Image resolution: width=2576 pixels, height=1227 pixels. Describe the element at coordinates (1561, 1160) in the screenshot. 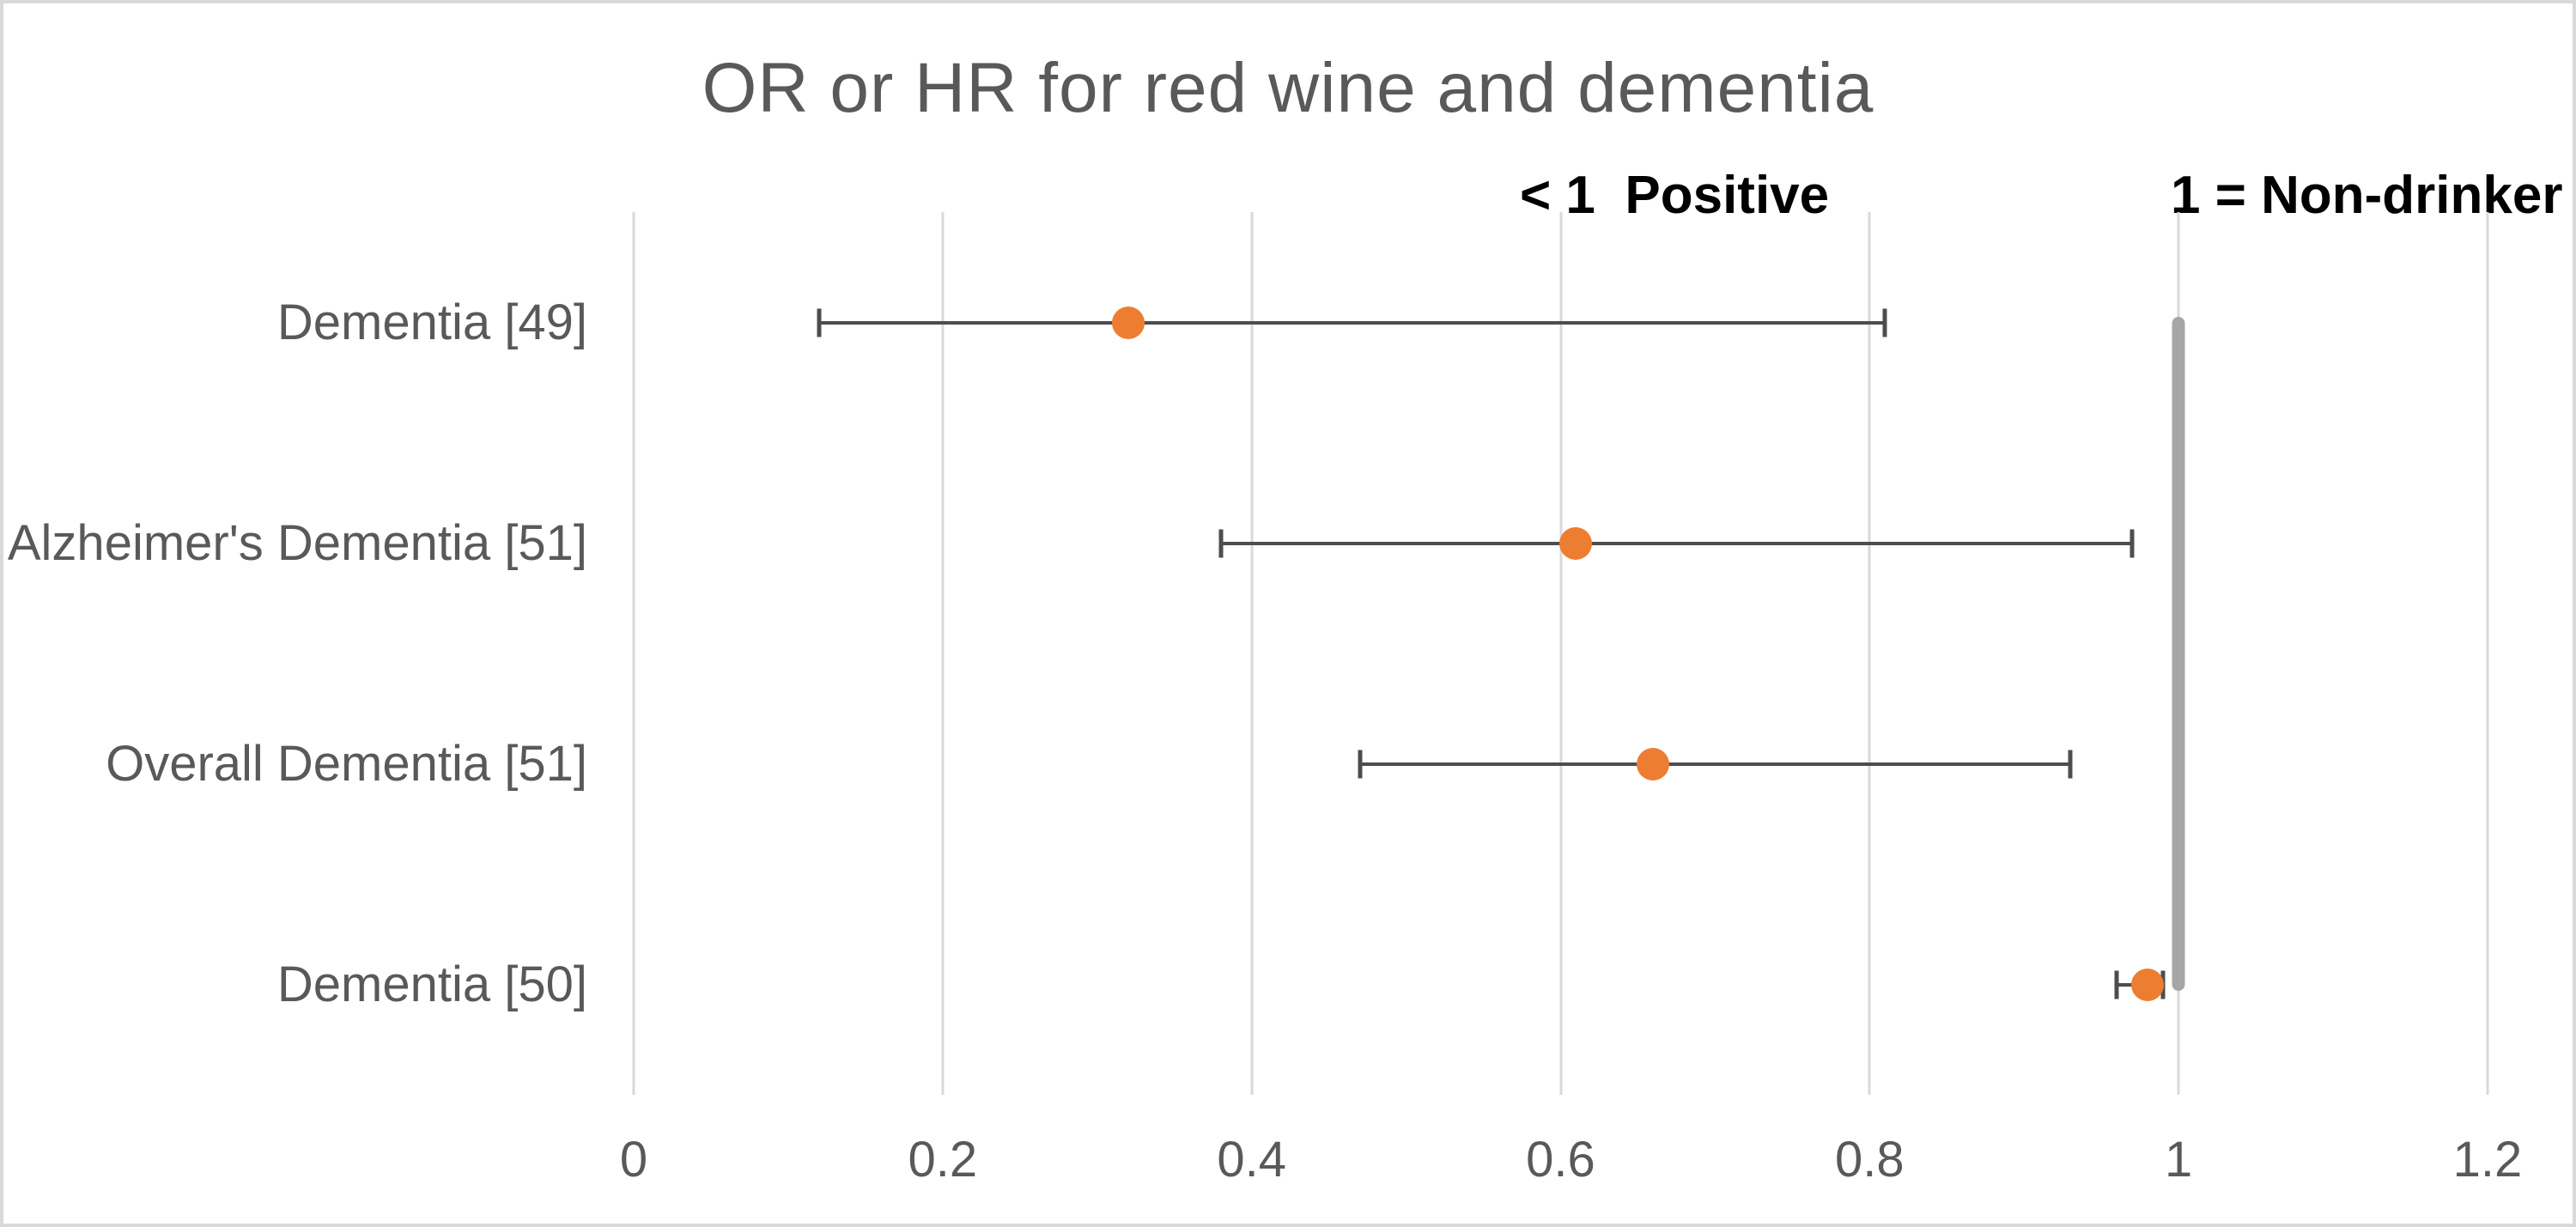

I see `x-tick-label: 0.6` at that location.